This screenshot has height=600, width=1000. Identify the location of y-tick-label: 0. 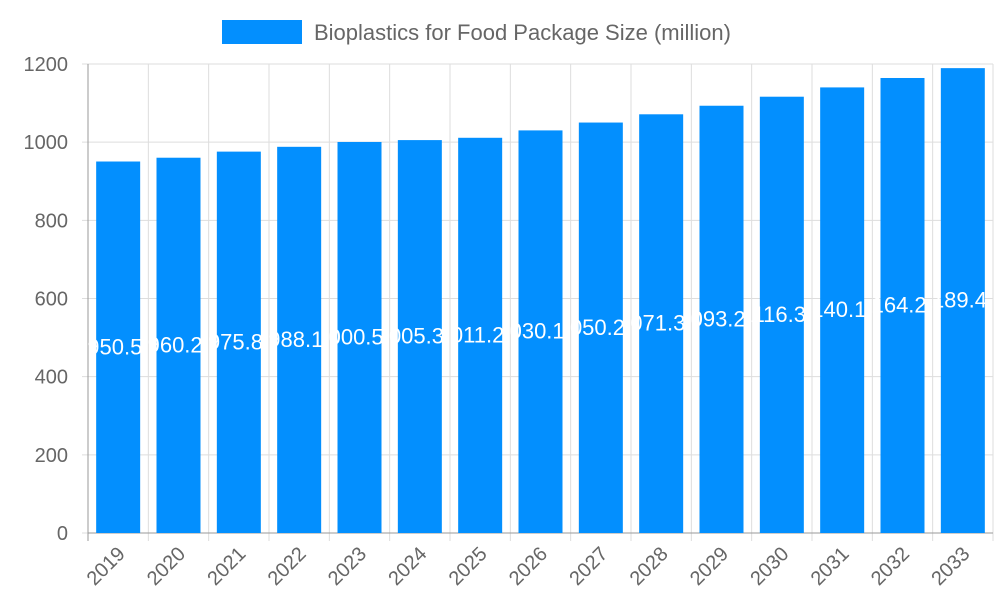
(62, 534).